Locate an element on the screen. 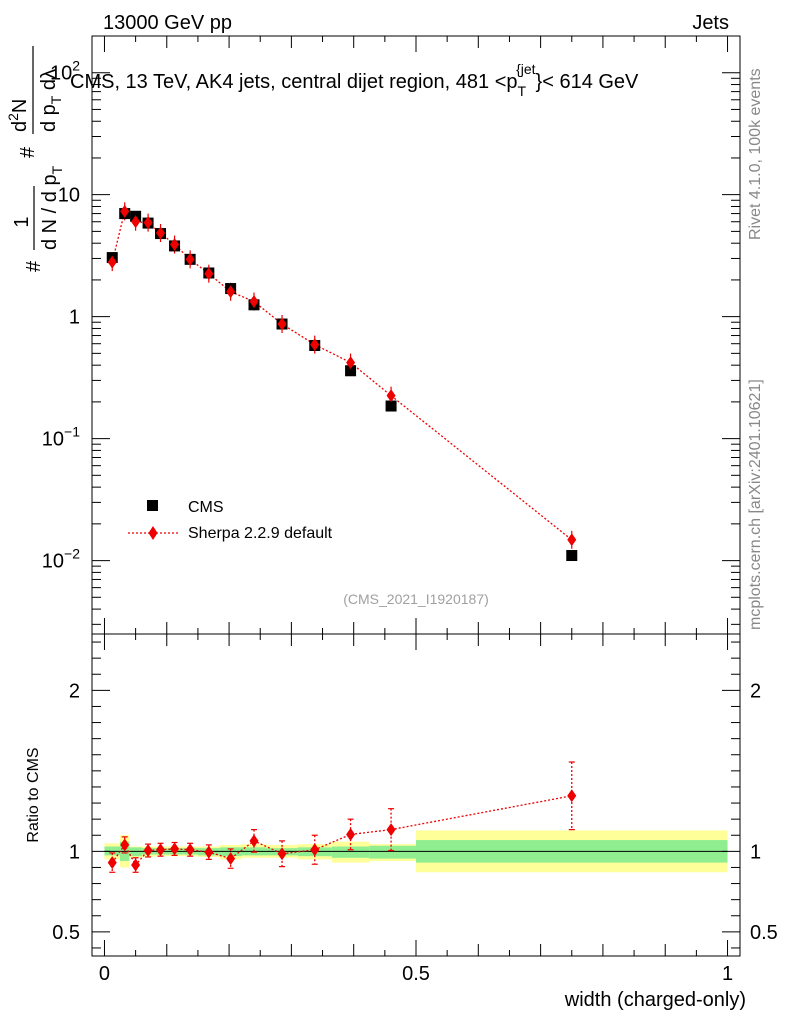 The height and width of the screenshot is (1024, 786). ratio-xtick-label: 0 is located at coordinates (104, 974).